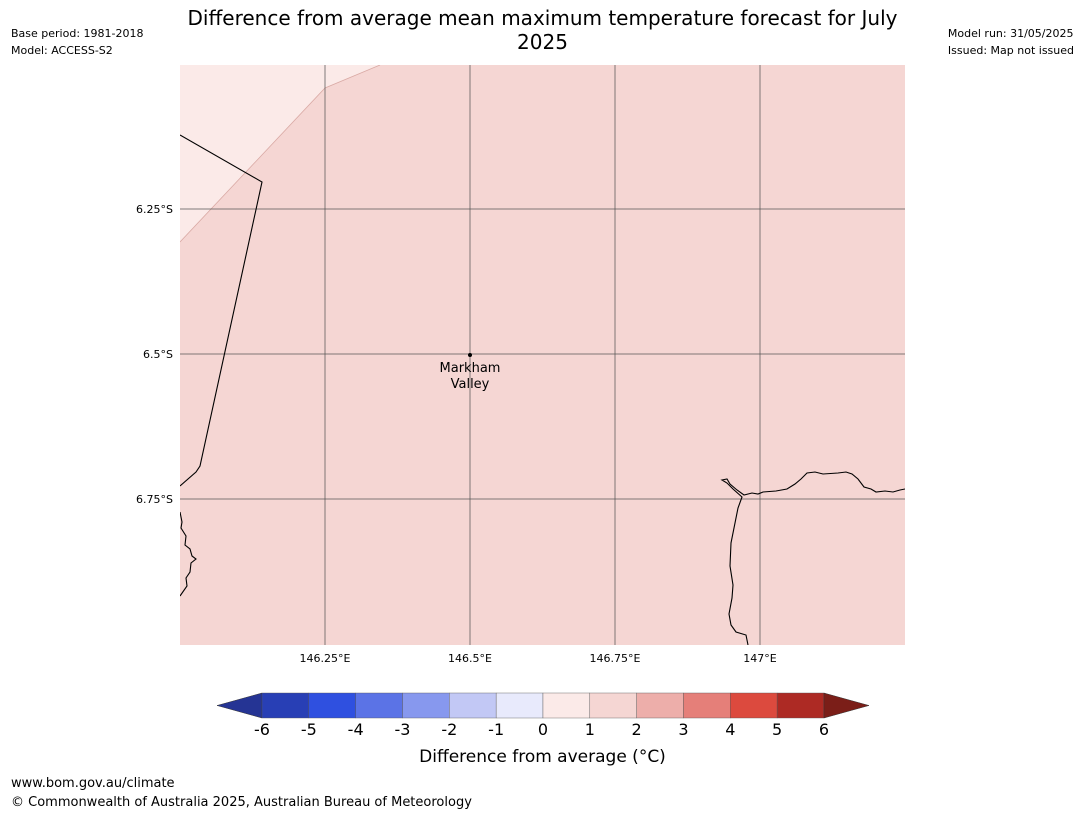  What do you see at coordinates (470, 658) in the screenshot?
I see `lon-label-146-5: 146.5°E` at bounding box center [470, 658].